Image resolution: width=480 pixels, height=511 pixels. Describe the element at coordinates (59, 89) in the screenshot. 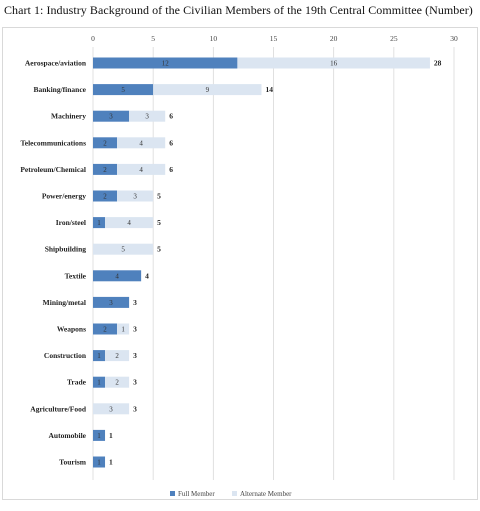

I see `category-label: Banking/finance` at that location.